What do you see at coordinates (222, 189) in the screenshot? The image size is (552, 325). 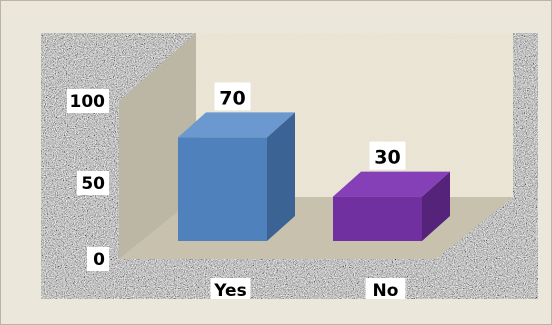 I see `bar-yes-front` at bounding box center [222, 189].